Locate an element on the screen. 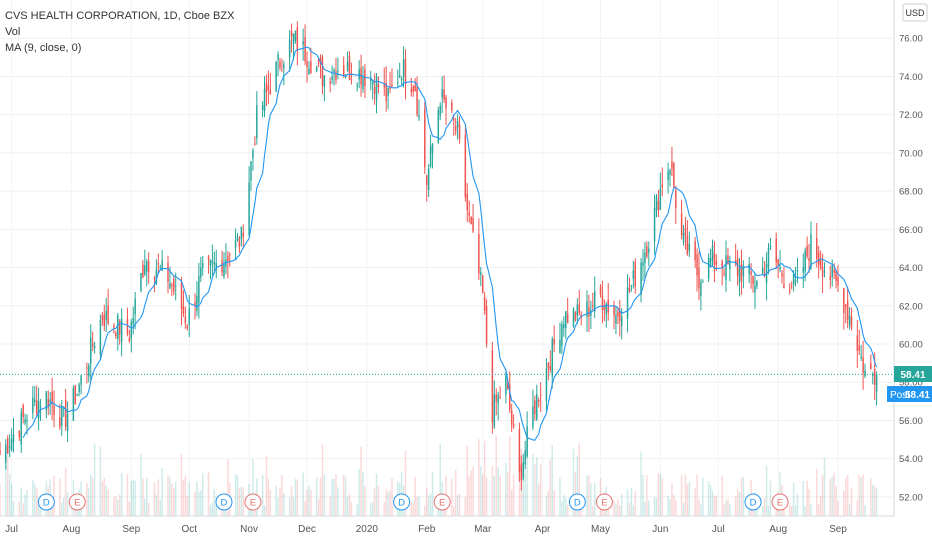 This screenshot has height=550, width=932. volume-legend: Vol is located at coordinates (13, 32).